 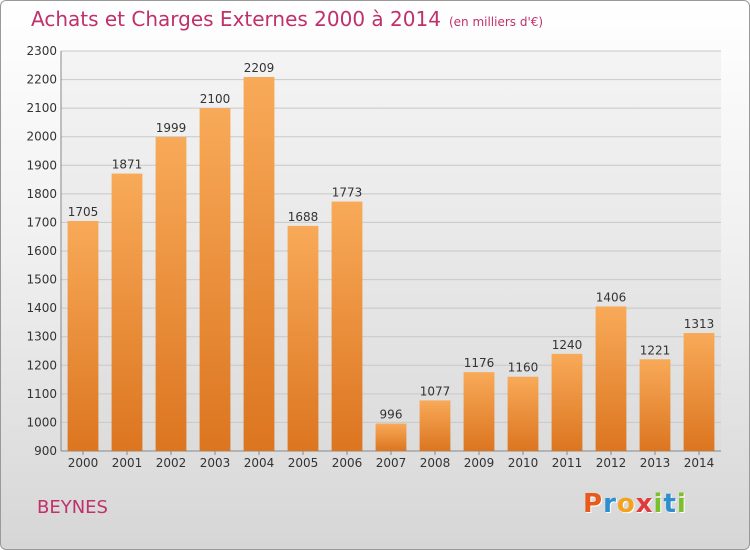 I want to click on data-label: 1176, so click(x=479, y=363).